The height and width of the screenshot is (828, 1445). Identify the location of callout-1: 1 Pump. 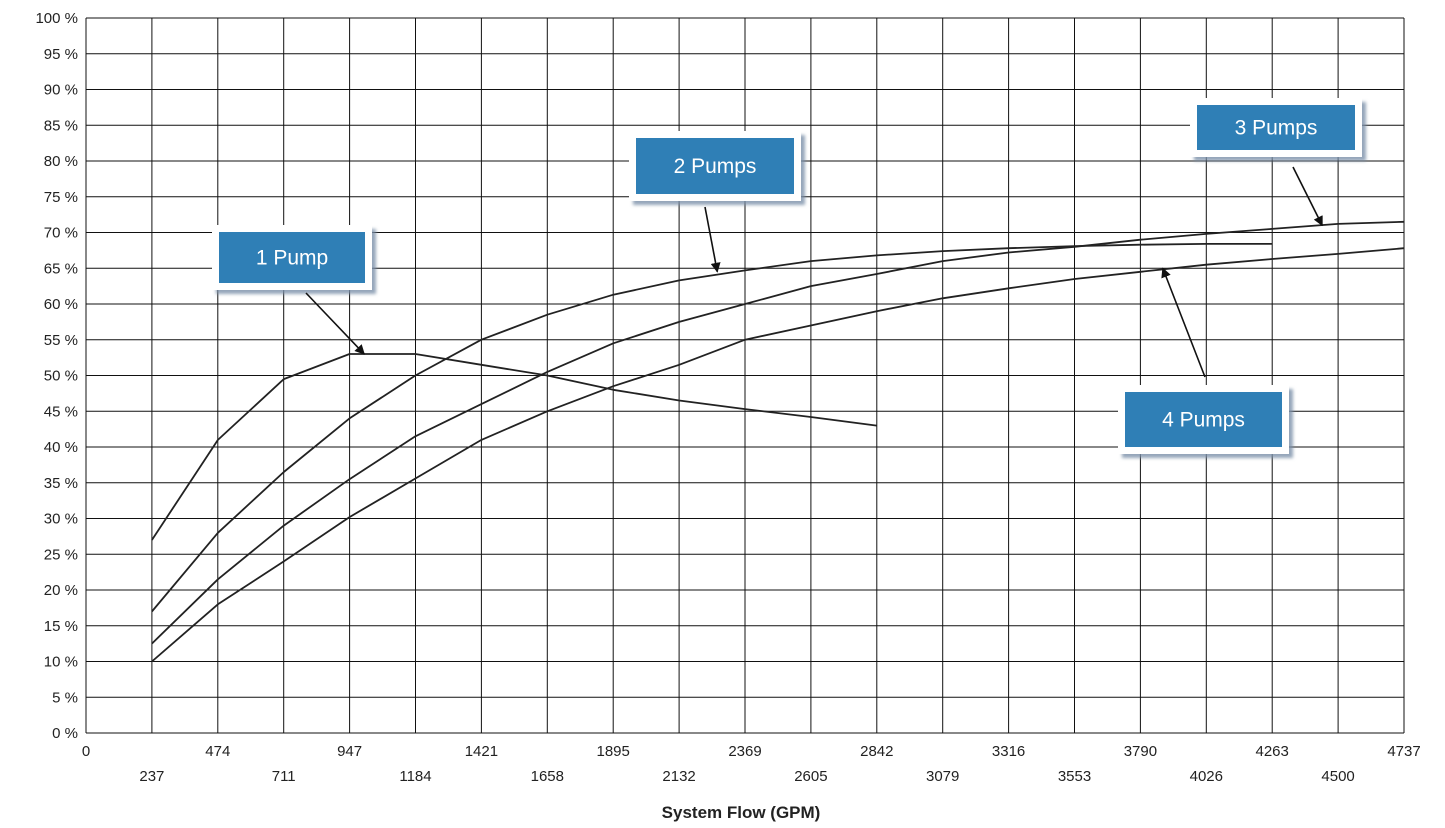
(292, 290).